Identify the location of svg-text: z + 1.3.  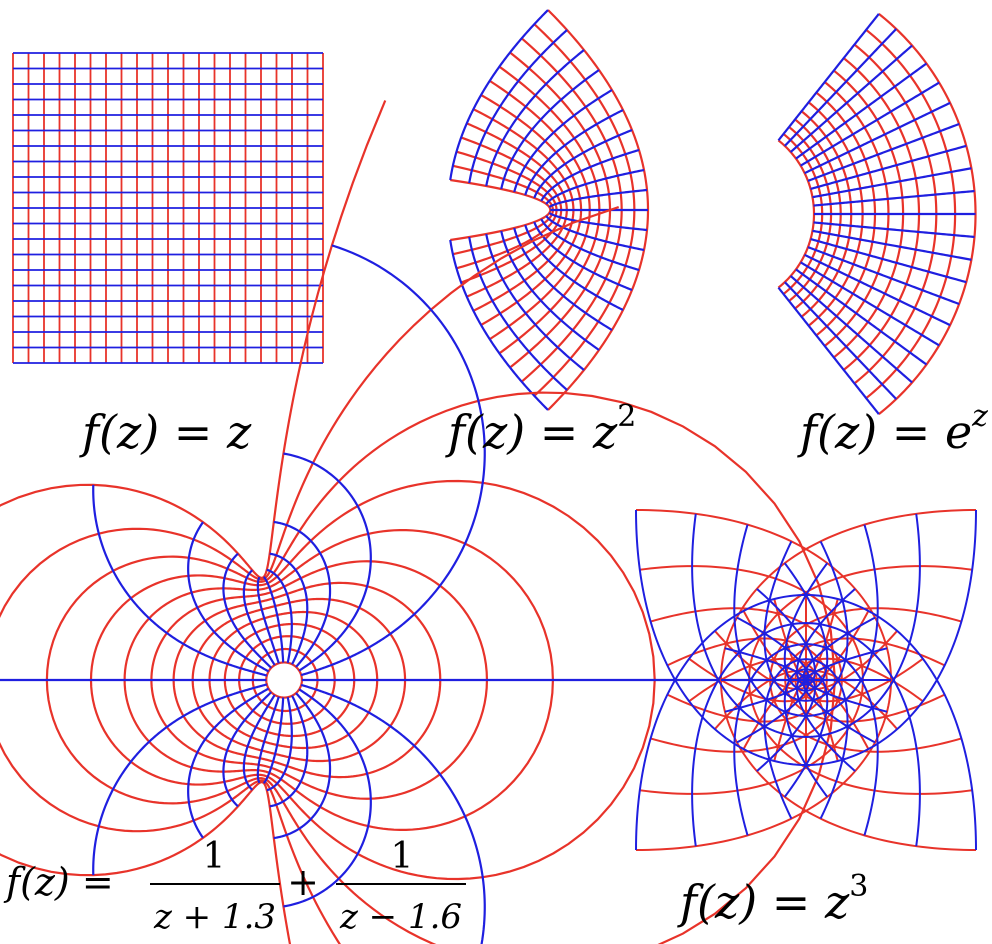
(214, 917).